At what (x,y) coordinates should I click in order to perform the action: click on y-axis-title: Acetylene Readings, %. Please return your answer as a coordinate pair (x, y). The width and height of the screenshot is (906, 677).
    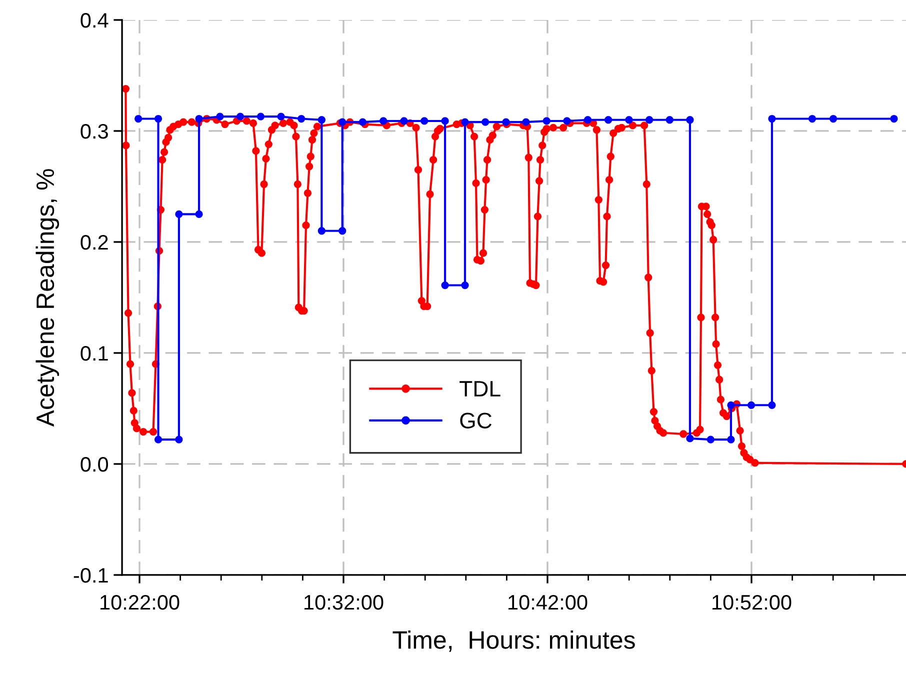
    Looking at the image, I should click on (48, 298).